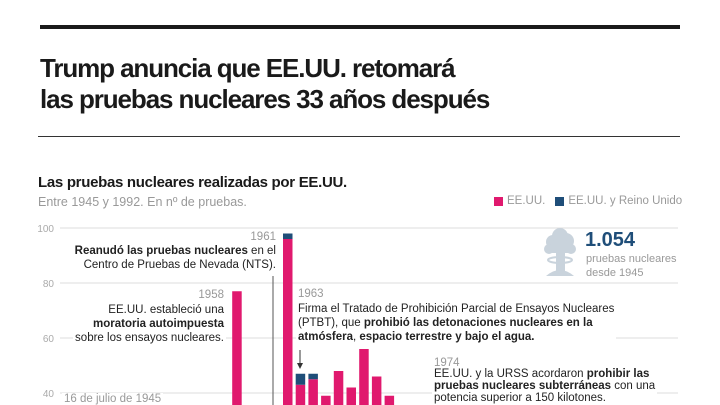 The height and width of the screenshot is (405, 720). I want to click on annotation-year: 1958, so click(211, 295).